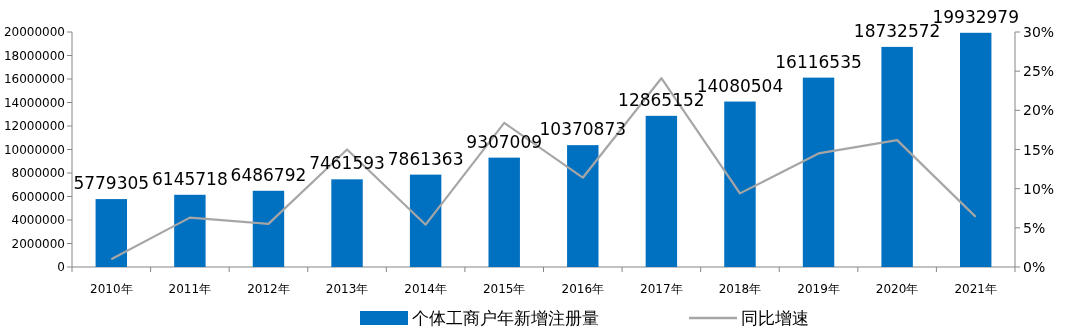 This screenshot has height=335, width=1080. Describe the element at coordinates (1039, 71) in the screenshot. I see `y2-tick-label: 25%` at that location.